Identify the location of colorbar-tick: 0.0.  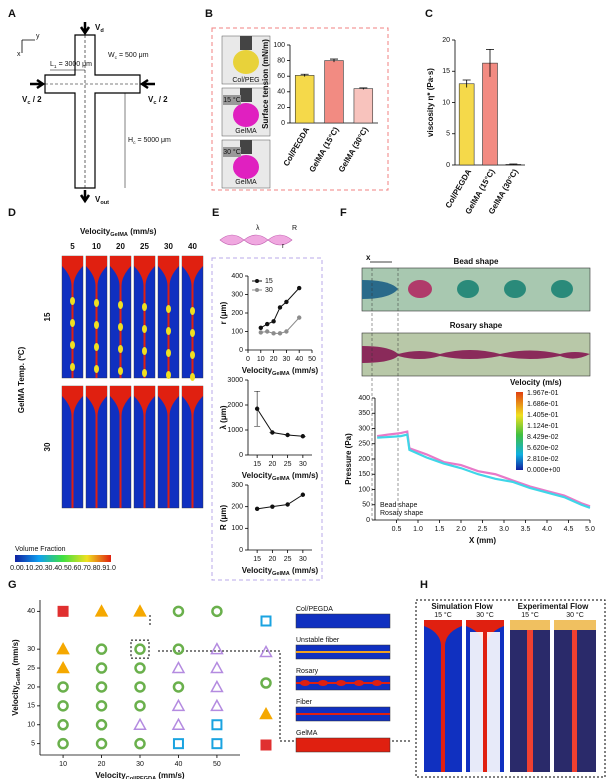
(15, 568).